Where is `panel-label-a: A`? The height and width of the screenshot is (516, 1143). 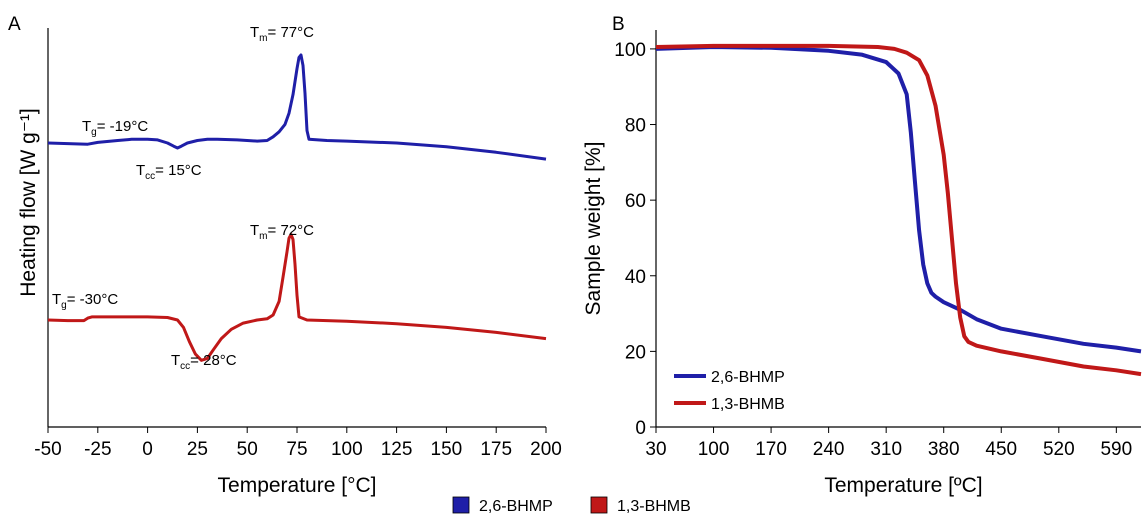
panel-label-a: A is located at coordinates (14, 24).